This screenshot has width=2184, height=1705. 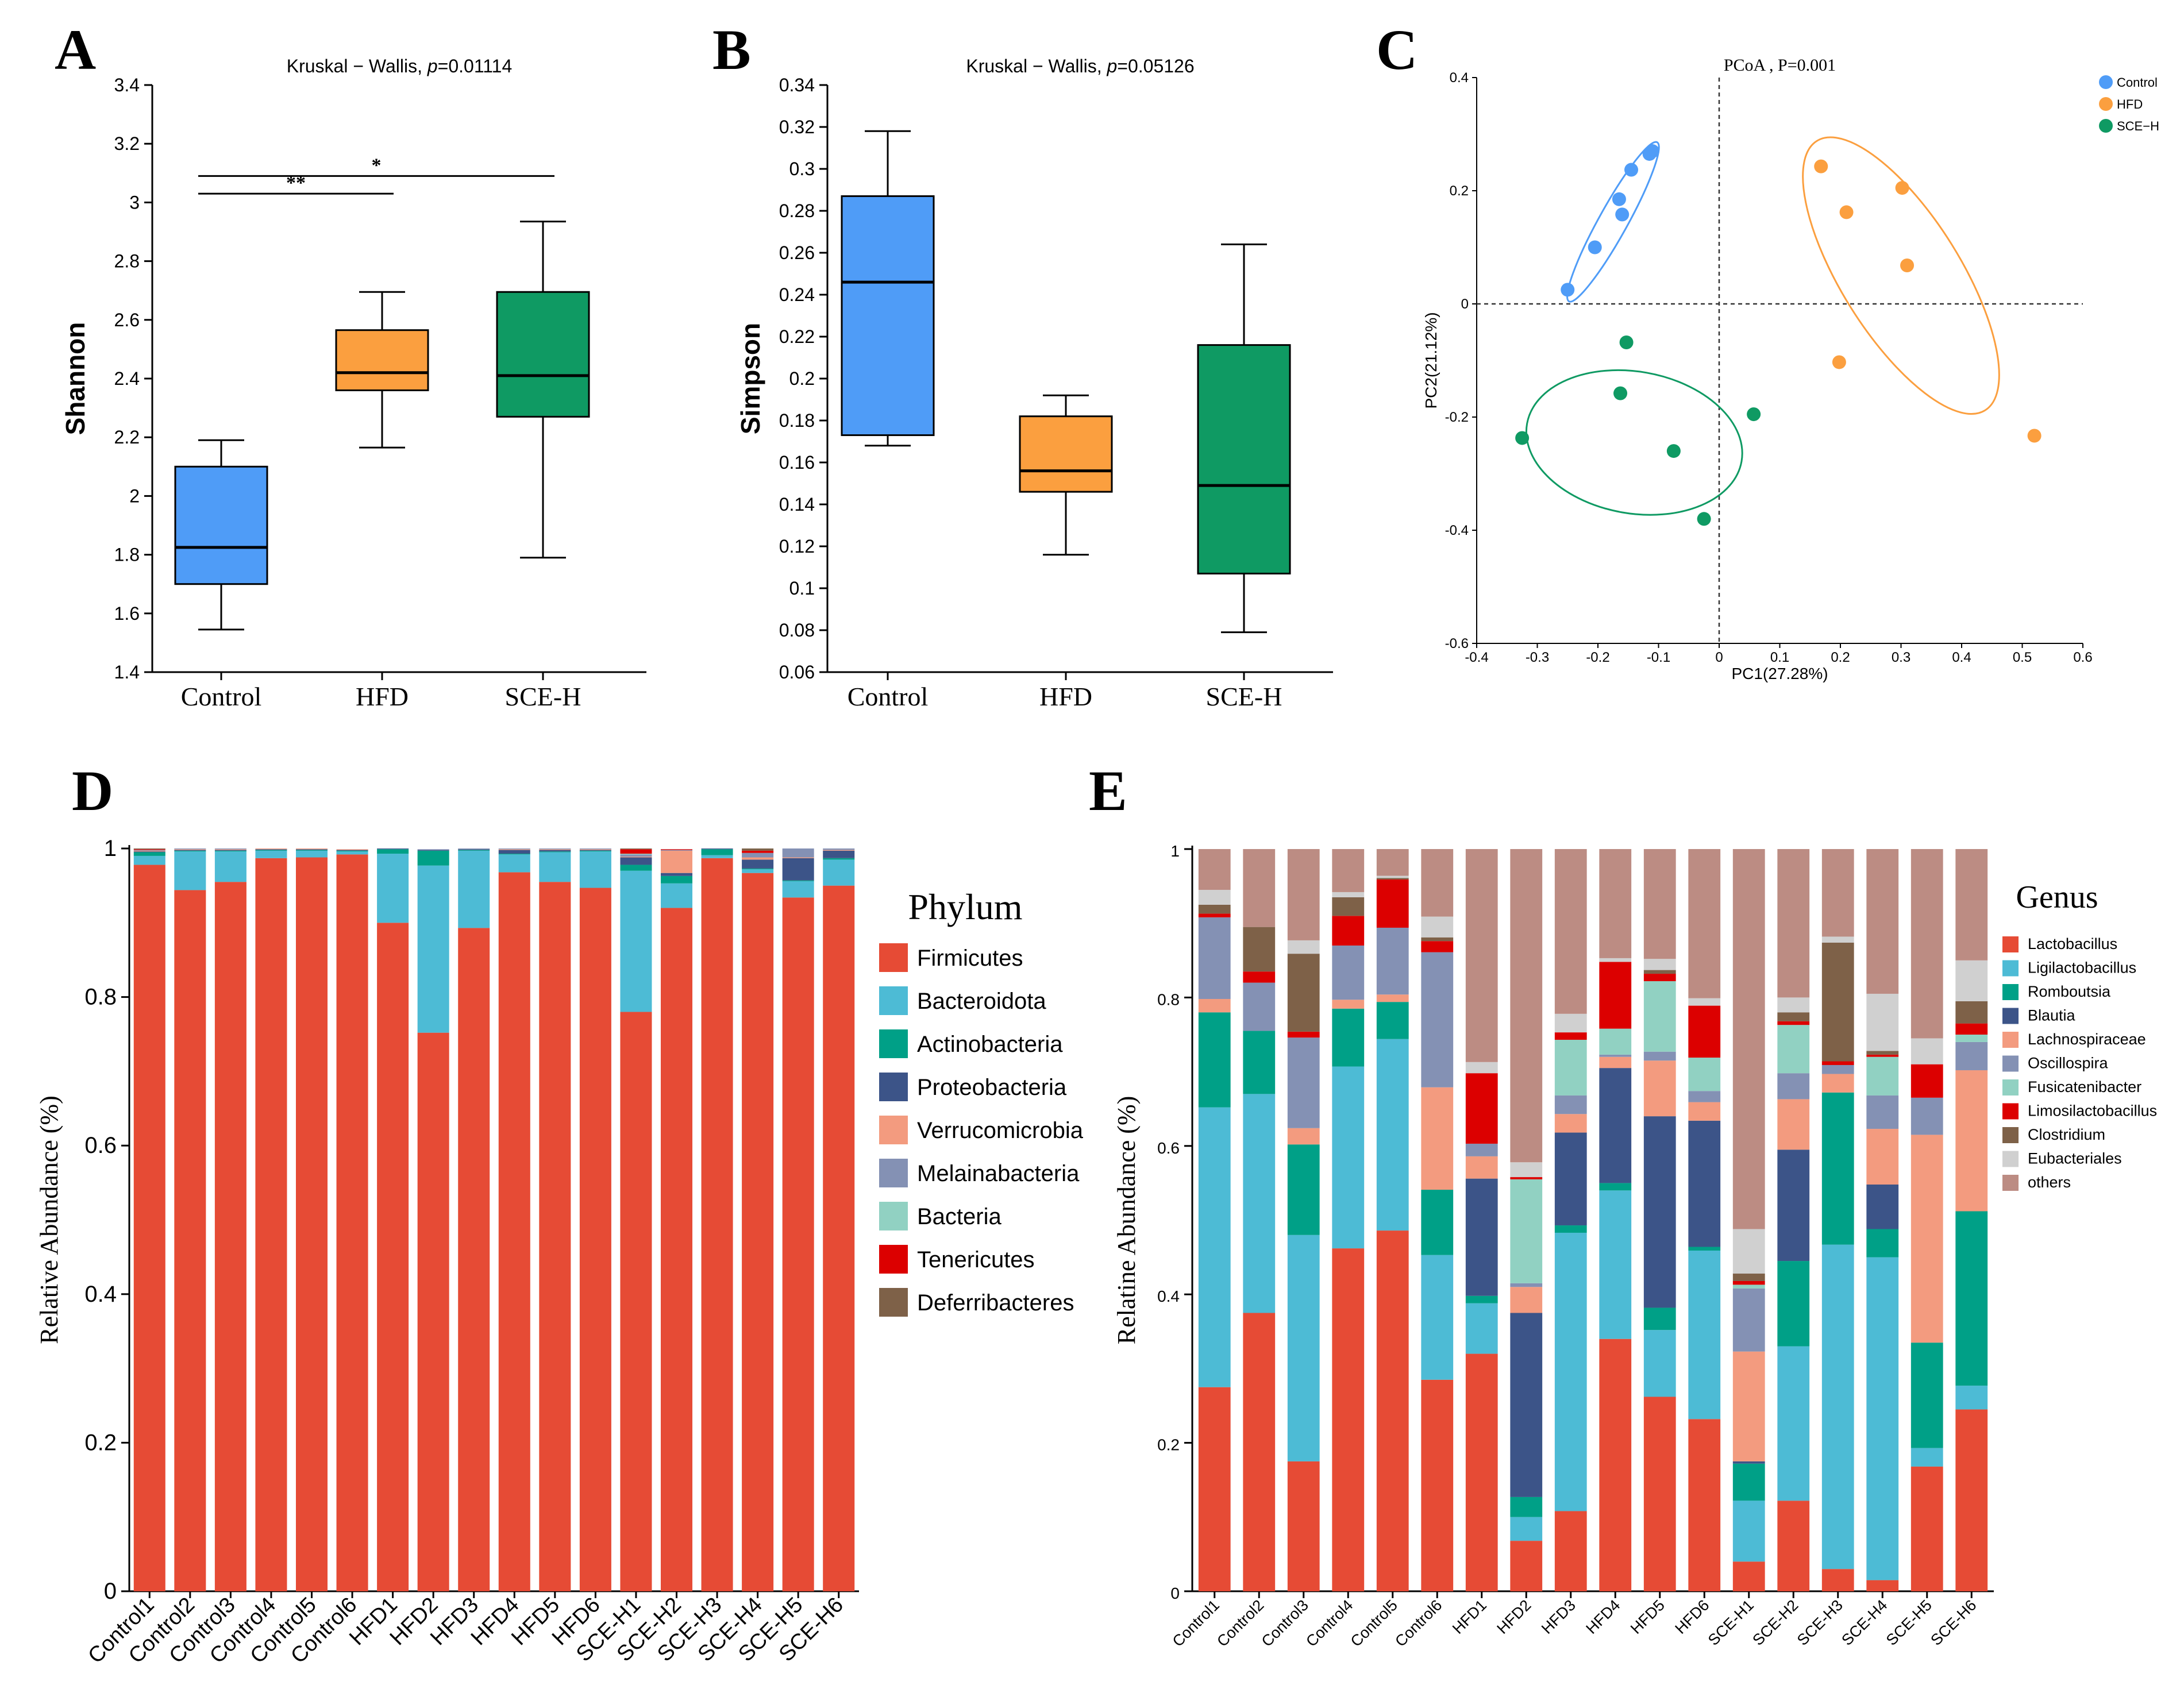 I want to click on bar-segment-tenericutes, so click(x=676, y=849).